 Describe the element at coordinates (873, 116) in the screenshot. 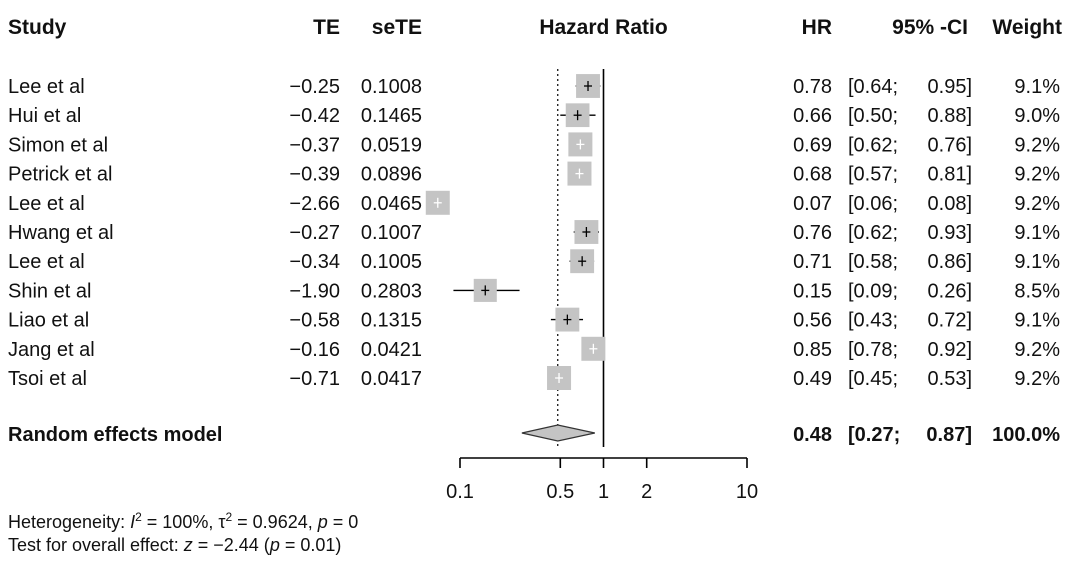

I see `study-ci-lower: [0.50;` at that location.